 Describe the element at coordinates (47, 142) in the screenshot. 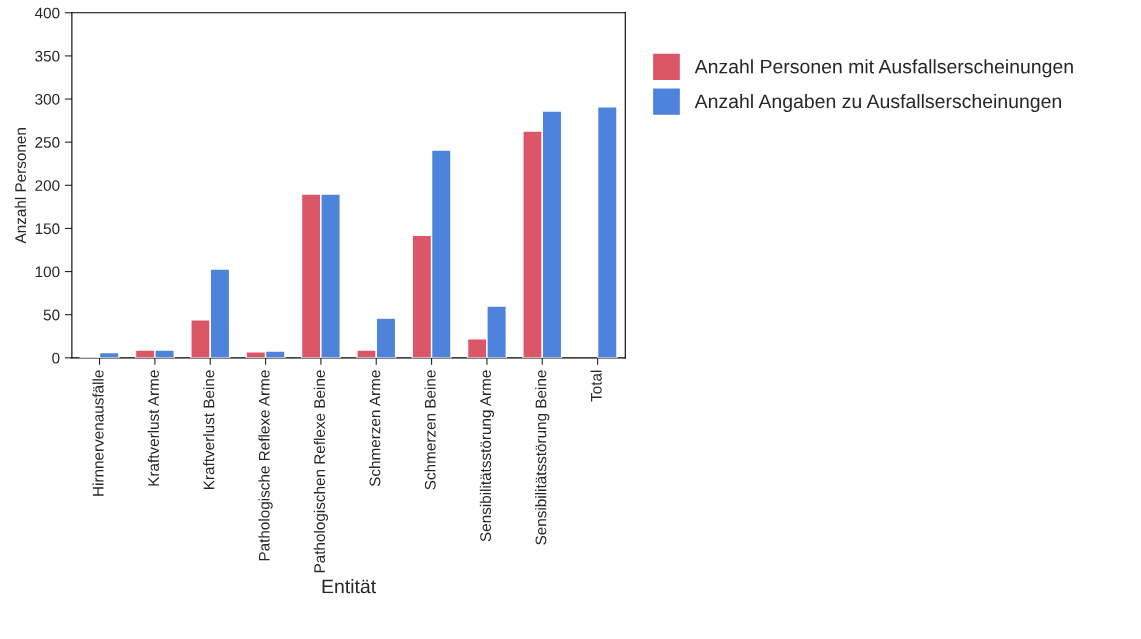

I see `y-tick-label: 250` at that location.